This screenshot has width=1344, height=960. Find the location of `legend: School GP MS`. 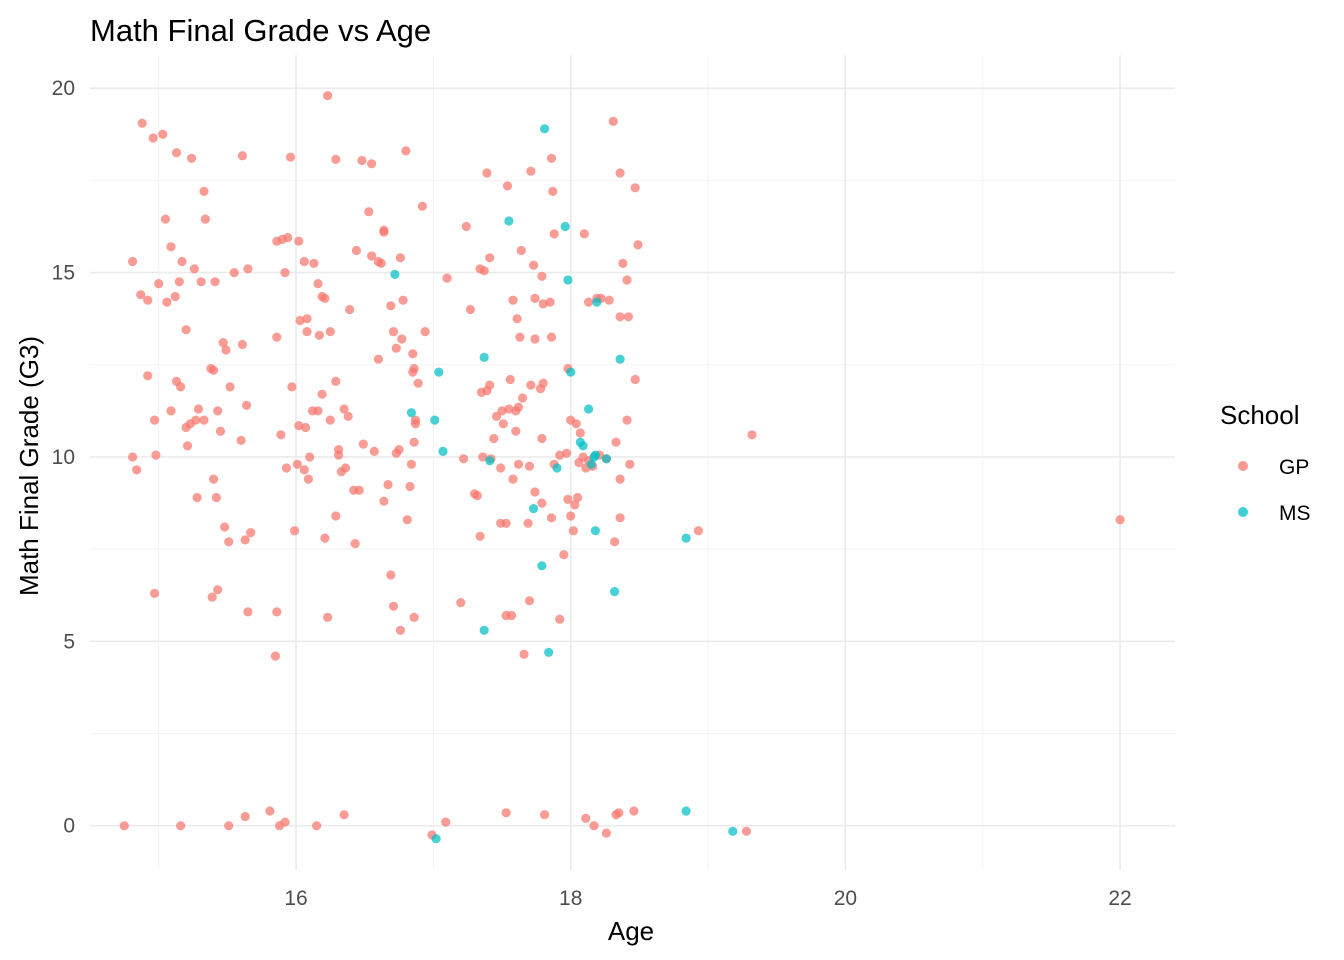

legend: School GP MS is located at coordinates (1265, 462).